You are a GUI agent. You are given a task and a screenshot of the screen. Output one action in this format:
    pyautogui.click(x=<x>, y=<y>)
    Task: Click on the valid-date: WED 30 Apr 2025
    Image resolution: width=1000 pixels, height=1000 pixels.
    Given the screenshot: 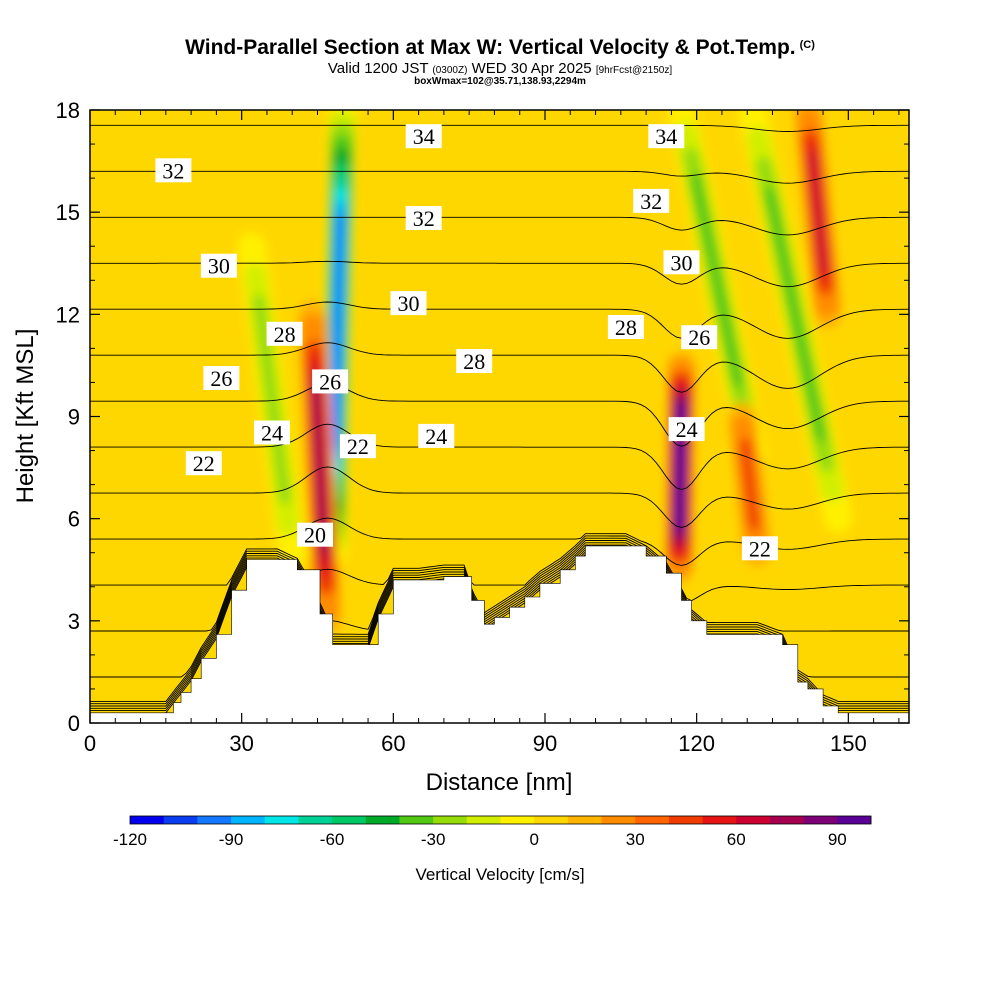 What is the action you would take?
    pyautogui.click(x=531, y=68)
    